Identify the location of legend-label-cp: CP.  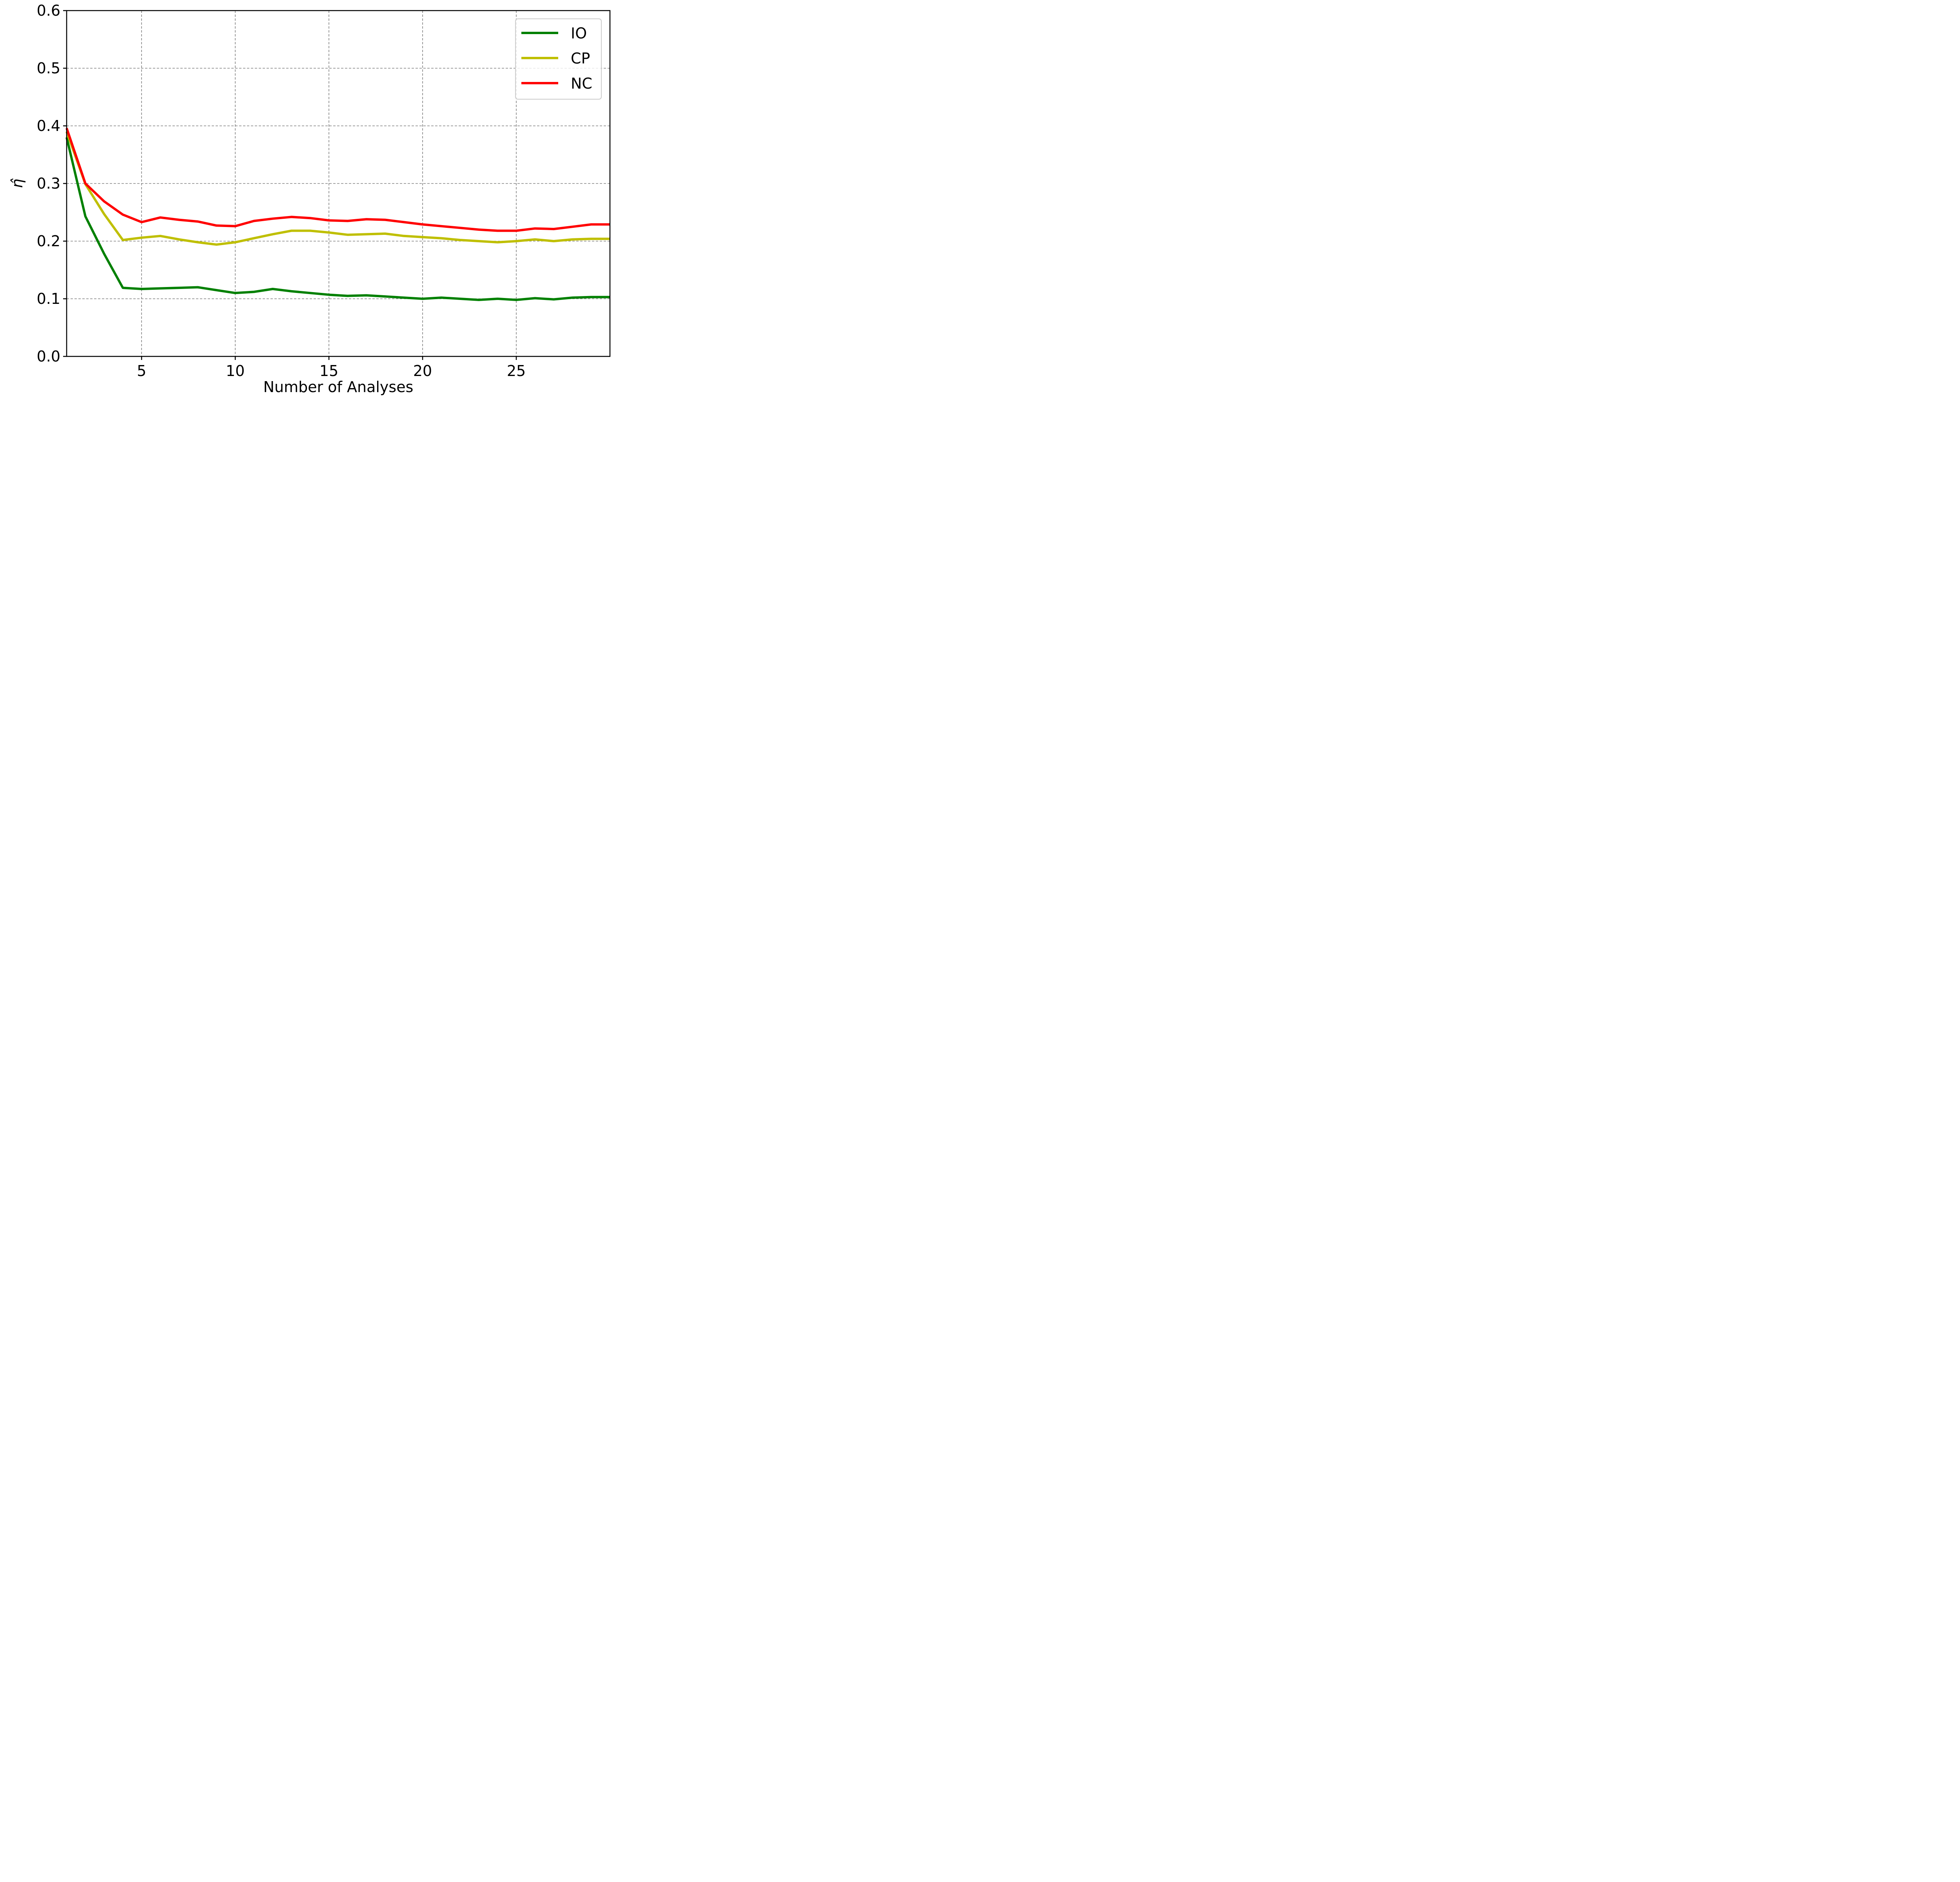
(580, 58).